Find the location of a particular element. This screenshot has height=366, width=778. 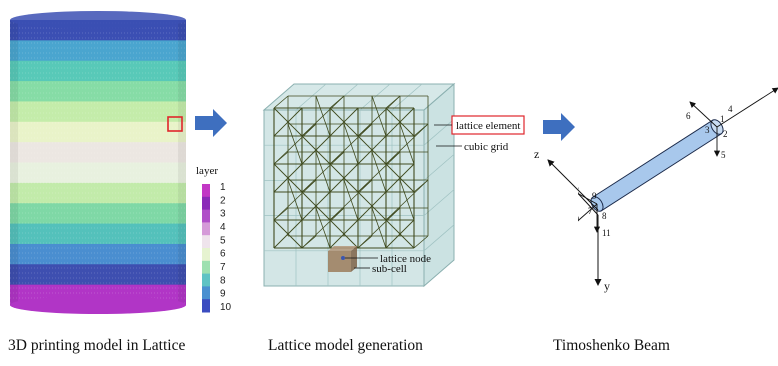

sub-cell-label: sub-cell is located at coordinates (389, 269).